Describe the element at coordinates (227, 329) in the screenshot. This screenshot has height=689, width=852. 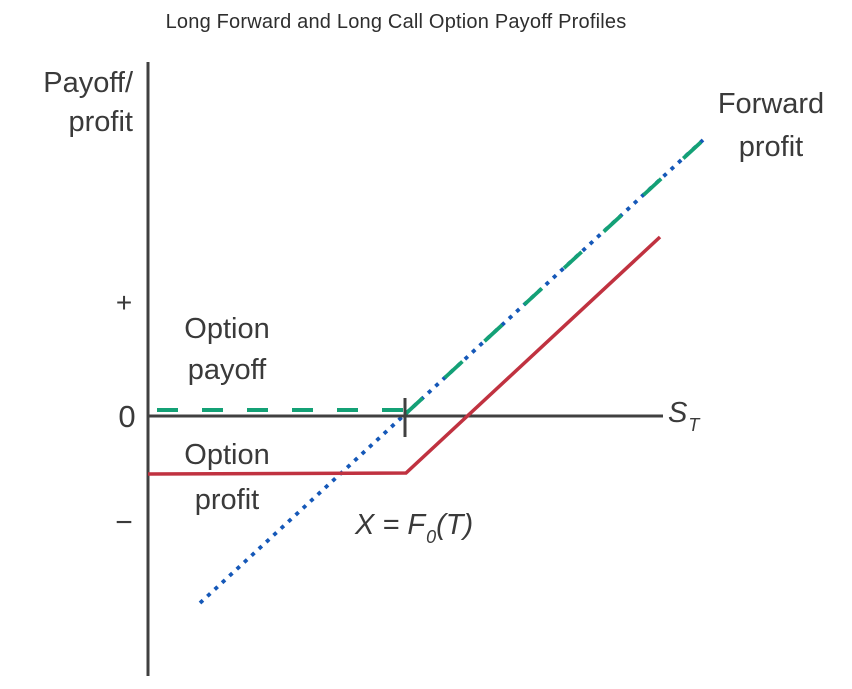
I see `option-payoff-label-line1: Option` at that location.